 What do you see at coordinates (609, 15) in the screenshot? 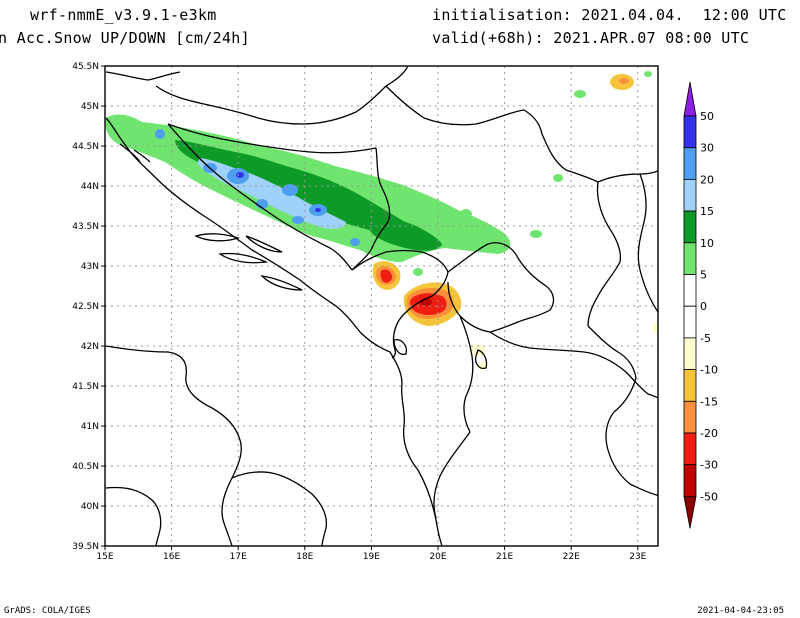
I see `init-time: initialisation: 2021.04.04. 12:00 UTC` at bounding box center [609, 15].